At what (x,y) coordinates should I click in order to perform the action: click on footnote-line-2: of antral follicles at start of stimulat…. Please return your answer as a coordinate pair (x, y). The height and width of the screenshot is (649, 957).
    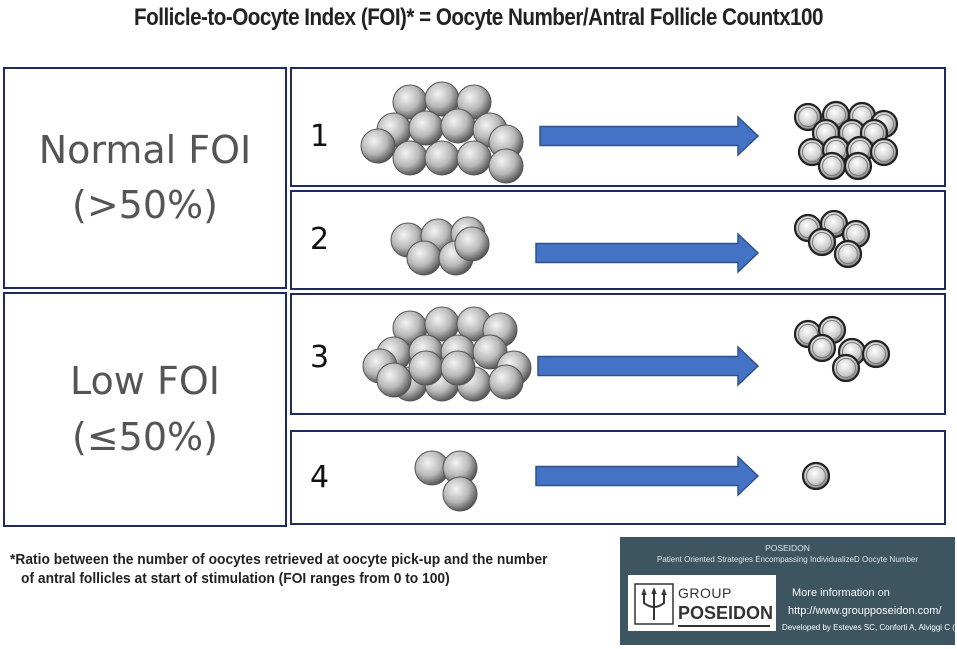
    Looking at the image, I should click on (235, 578).